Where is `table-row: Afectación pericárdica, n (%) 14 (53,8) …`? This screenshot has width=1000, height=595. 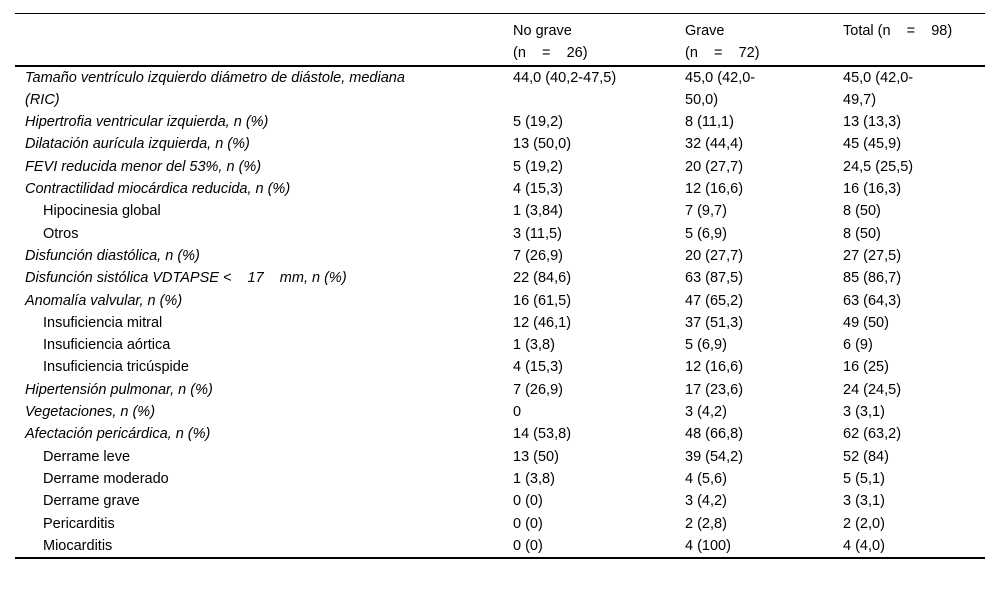 table-row: Afectación pericárdica, n (%) 14 (53,8) … is located at coordinates (500, 434).